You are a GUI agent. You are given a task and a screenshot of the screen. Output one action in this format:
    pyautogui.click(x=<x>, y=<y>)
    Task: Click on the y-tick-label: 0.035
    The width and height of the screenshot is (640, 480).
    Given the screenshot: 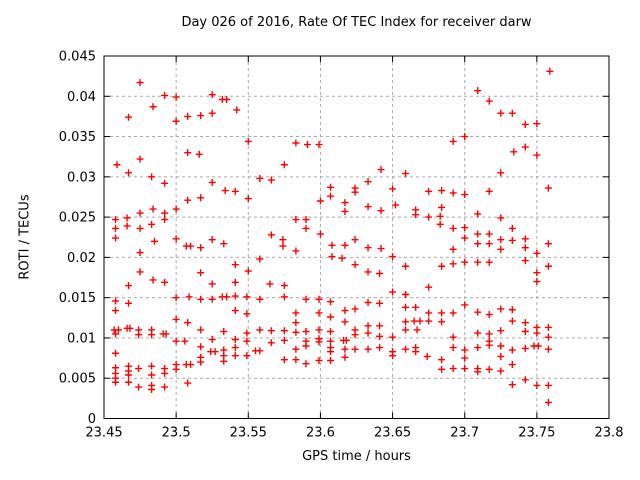 What is the action you would take?
    pyautogui.click(x=77, y=137)
    